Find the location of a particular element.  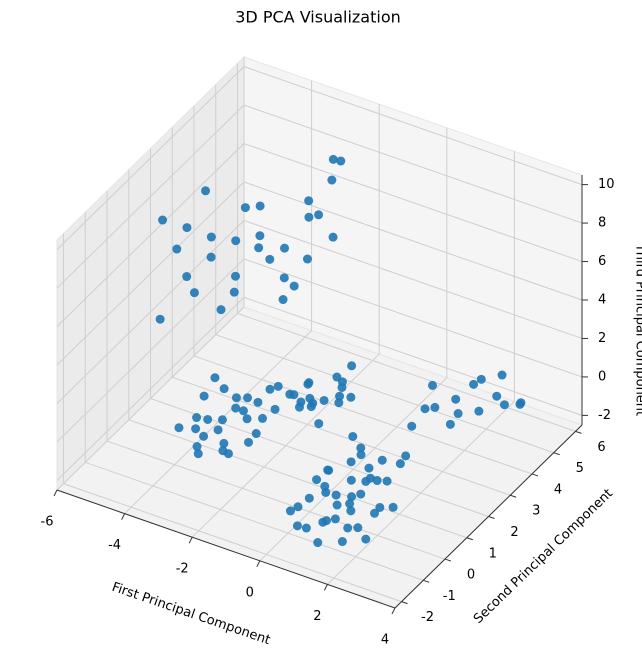

tick-label: 10 is located at coordinates (606, 184).